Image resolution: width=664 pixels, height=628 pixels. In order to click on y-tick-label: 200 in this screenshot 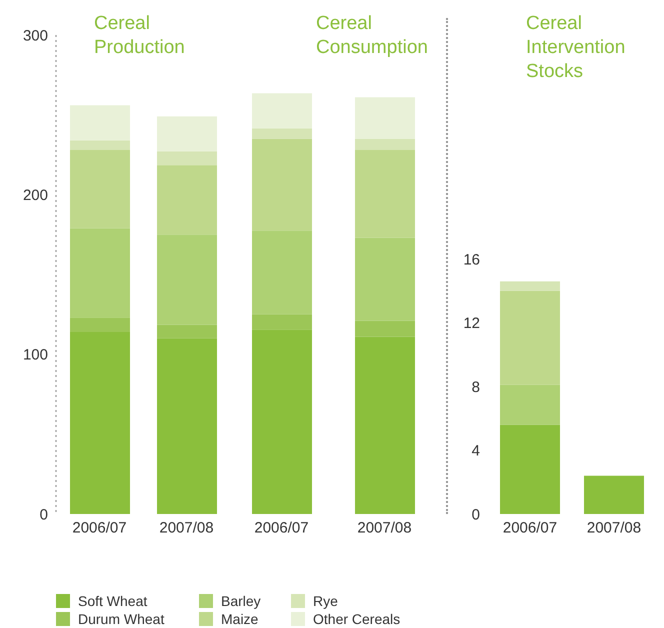, I will do `click(35, 195)`.